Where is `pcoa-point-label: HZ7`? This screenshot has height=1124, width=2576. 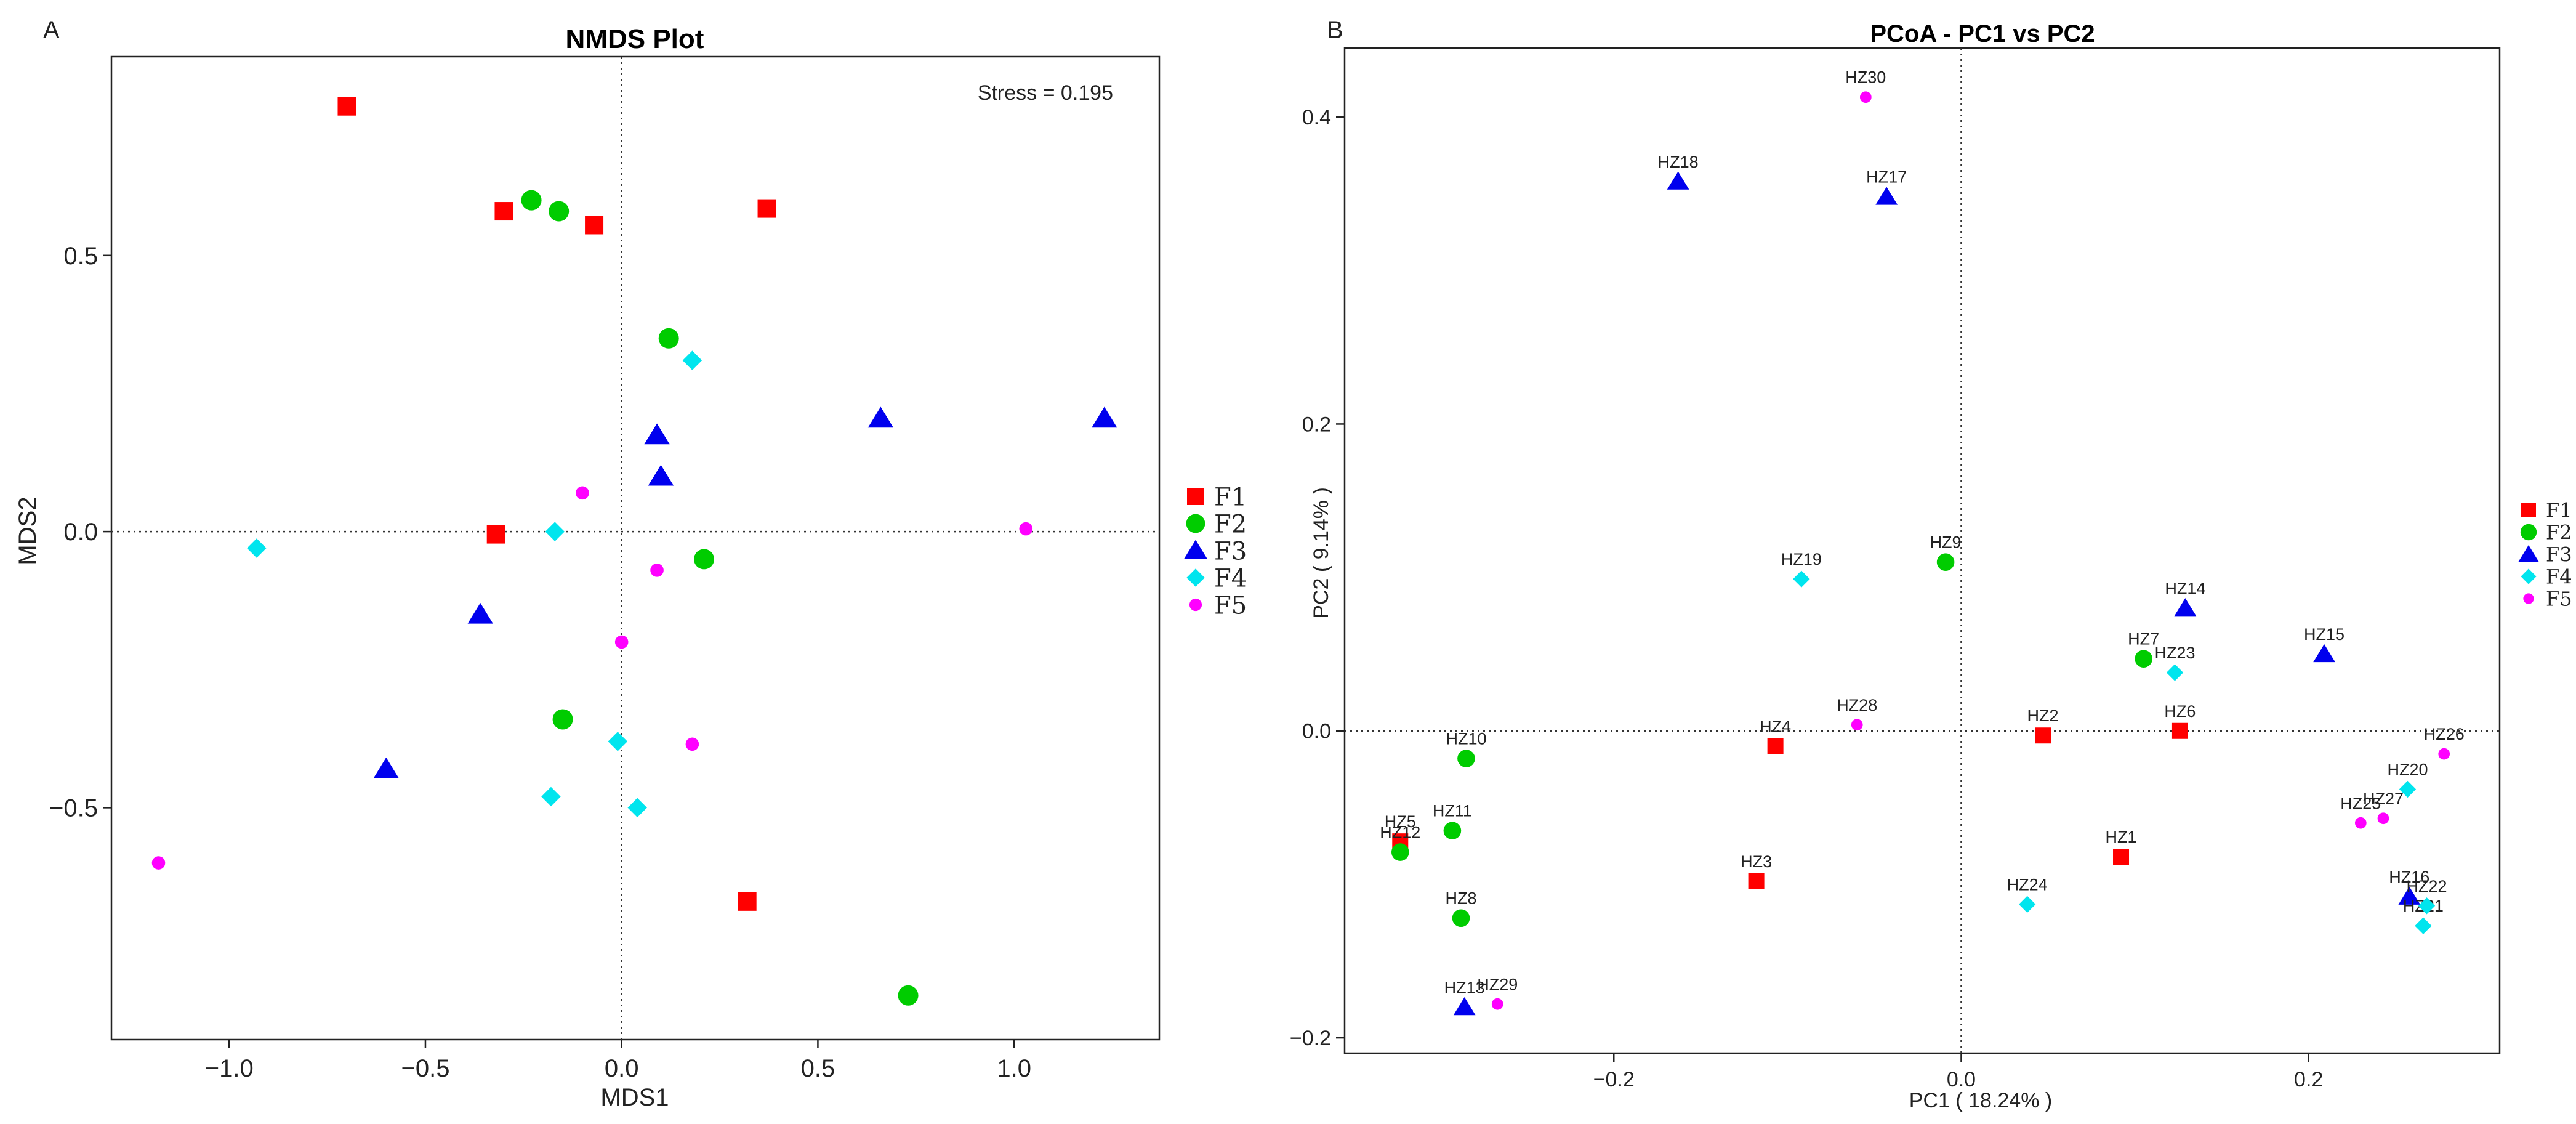
pcoa-point-label: HZ7 is located at coordinates (2143, 639).